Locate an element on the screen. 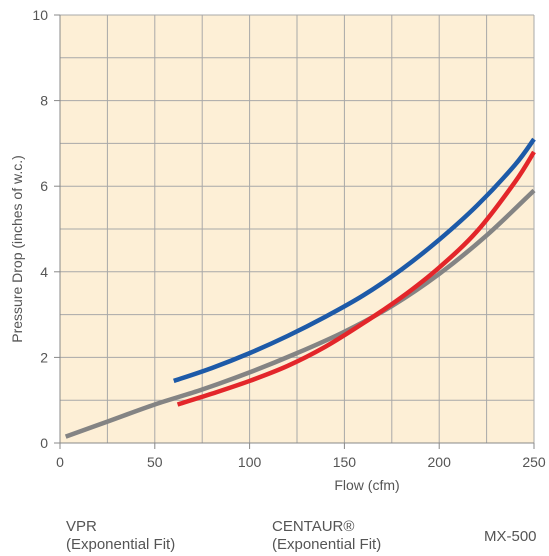 The image size is (549, 556). y-tick-label: 4 is located at coordinates (44, 272).